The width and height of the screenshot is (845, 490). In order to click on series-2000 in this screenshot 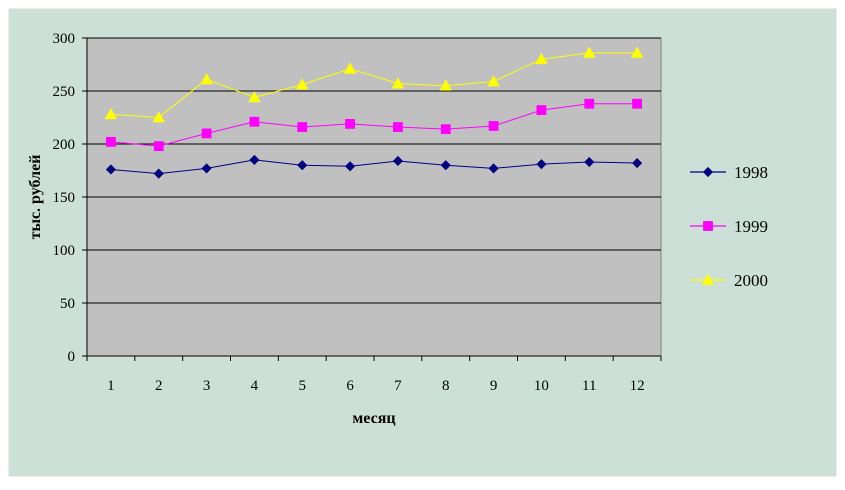, I will do `click(374, 84)`.